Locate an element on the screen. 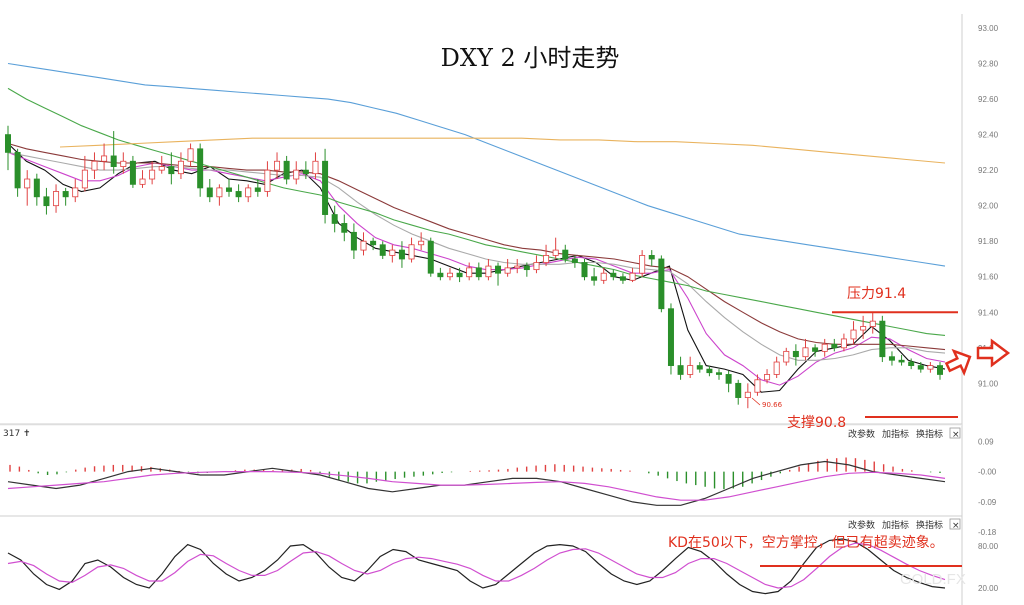 The width and height of the screenshot is (1024, 605). watermark: GOLD.FX is located at coordinates (933, 579).